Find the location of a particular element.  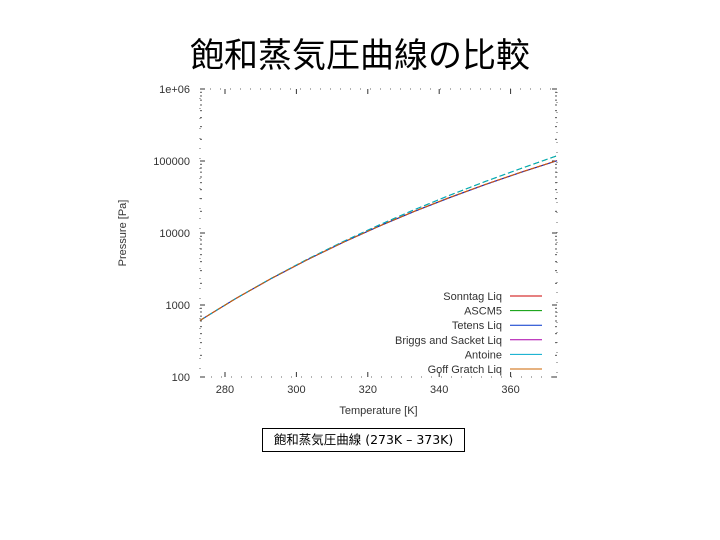

x-tick-label: 280 is located at coordinates (225, 390).